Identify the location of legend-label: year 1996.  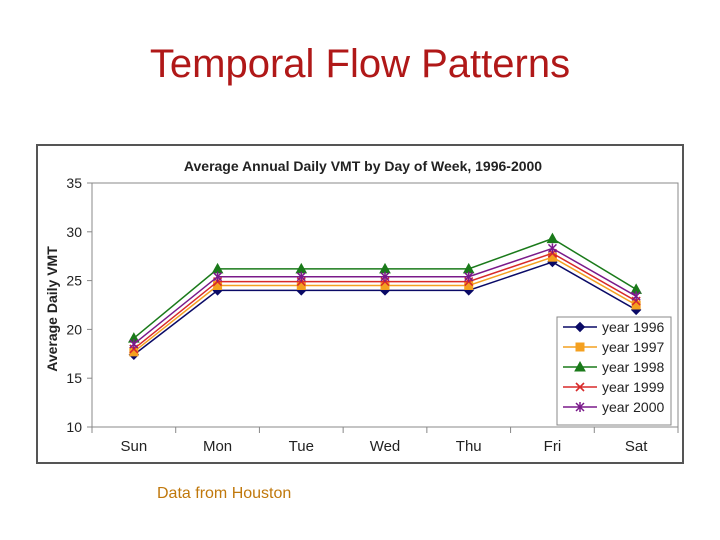
(633, 327).